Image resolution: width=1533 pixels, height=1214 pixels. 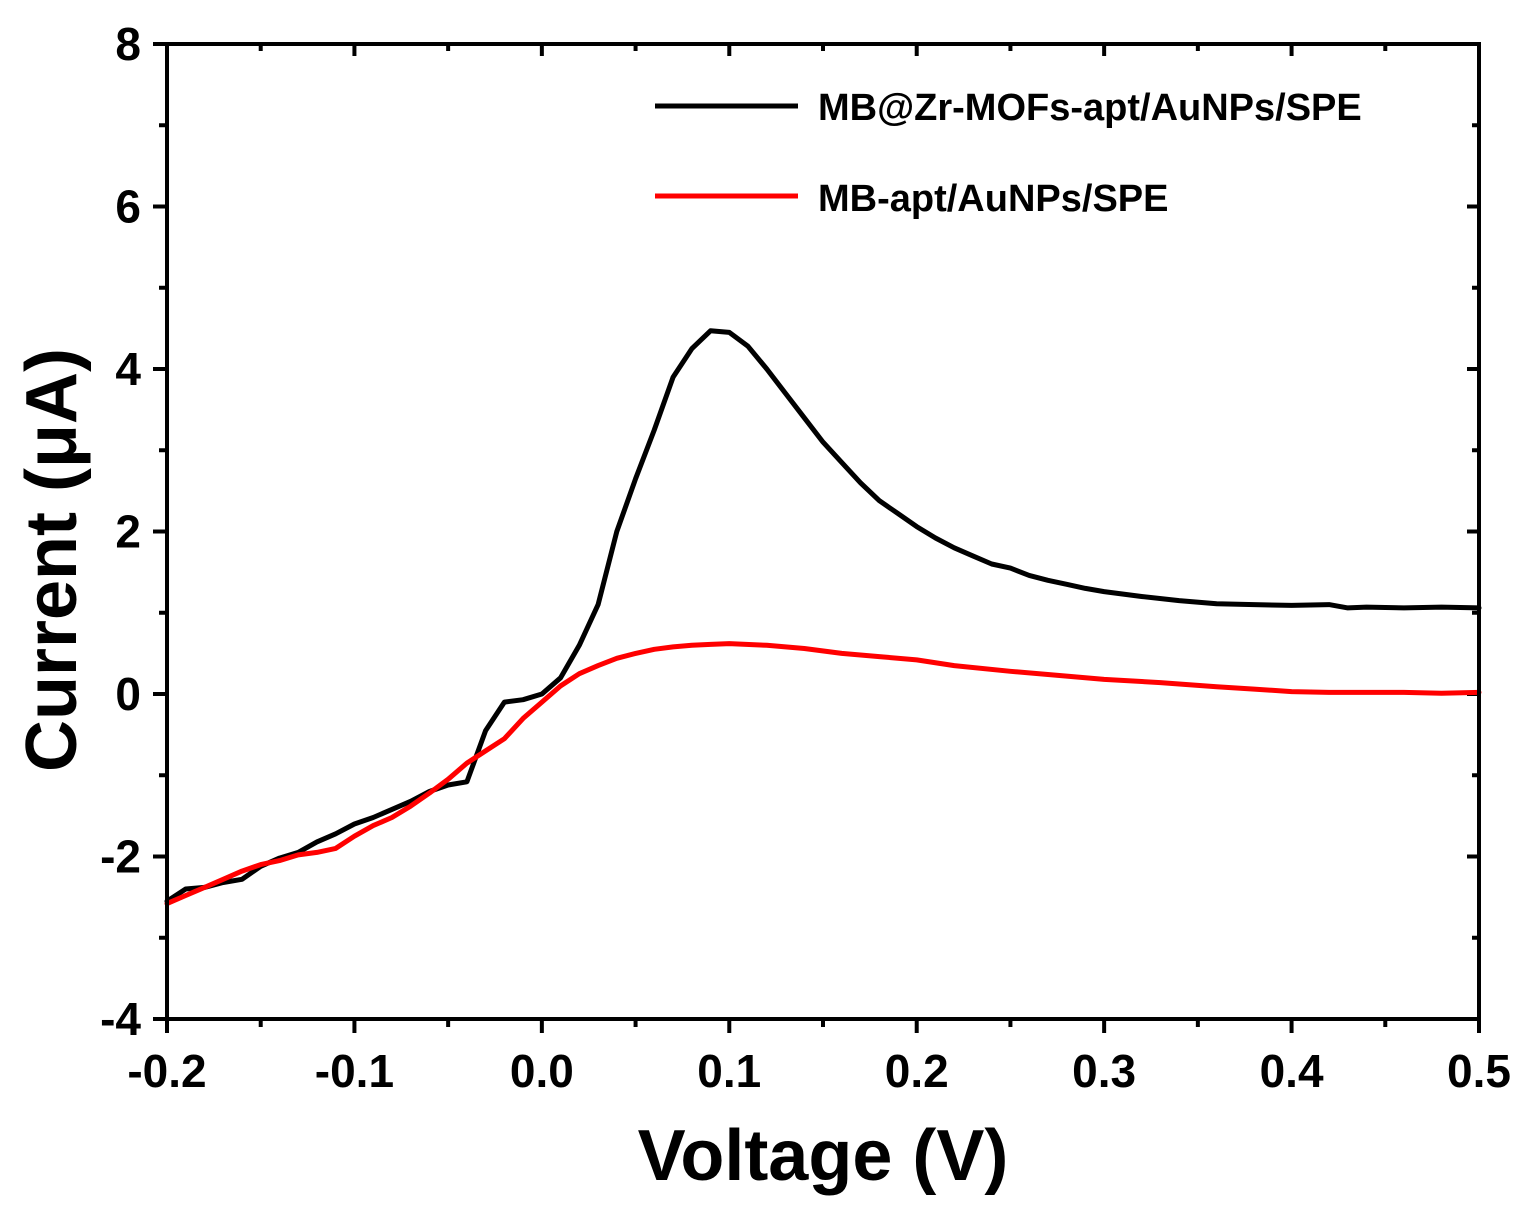 I want to click on y-axis-title: Current (μA), so click(x=52, y=560).